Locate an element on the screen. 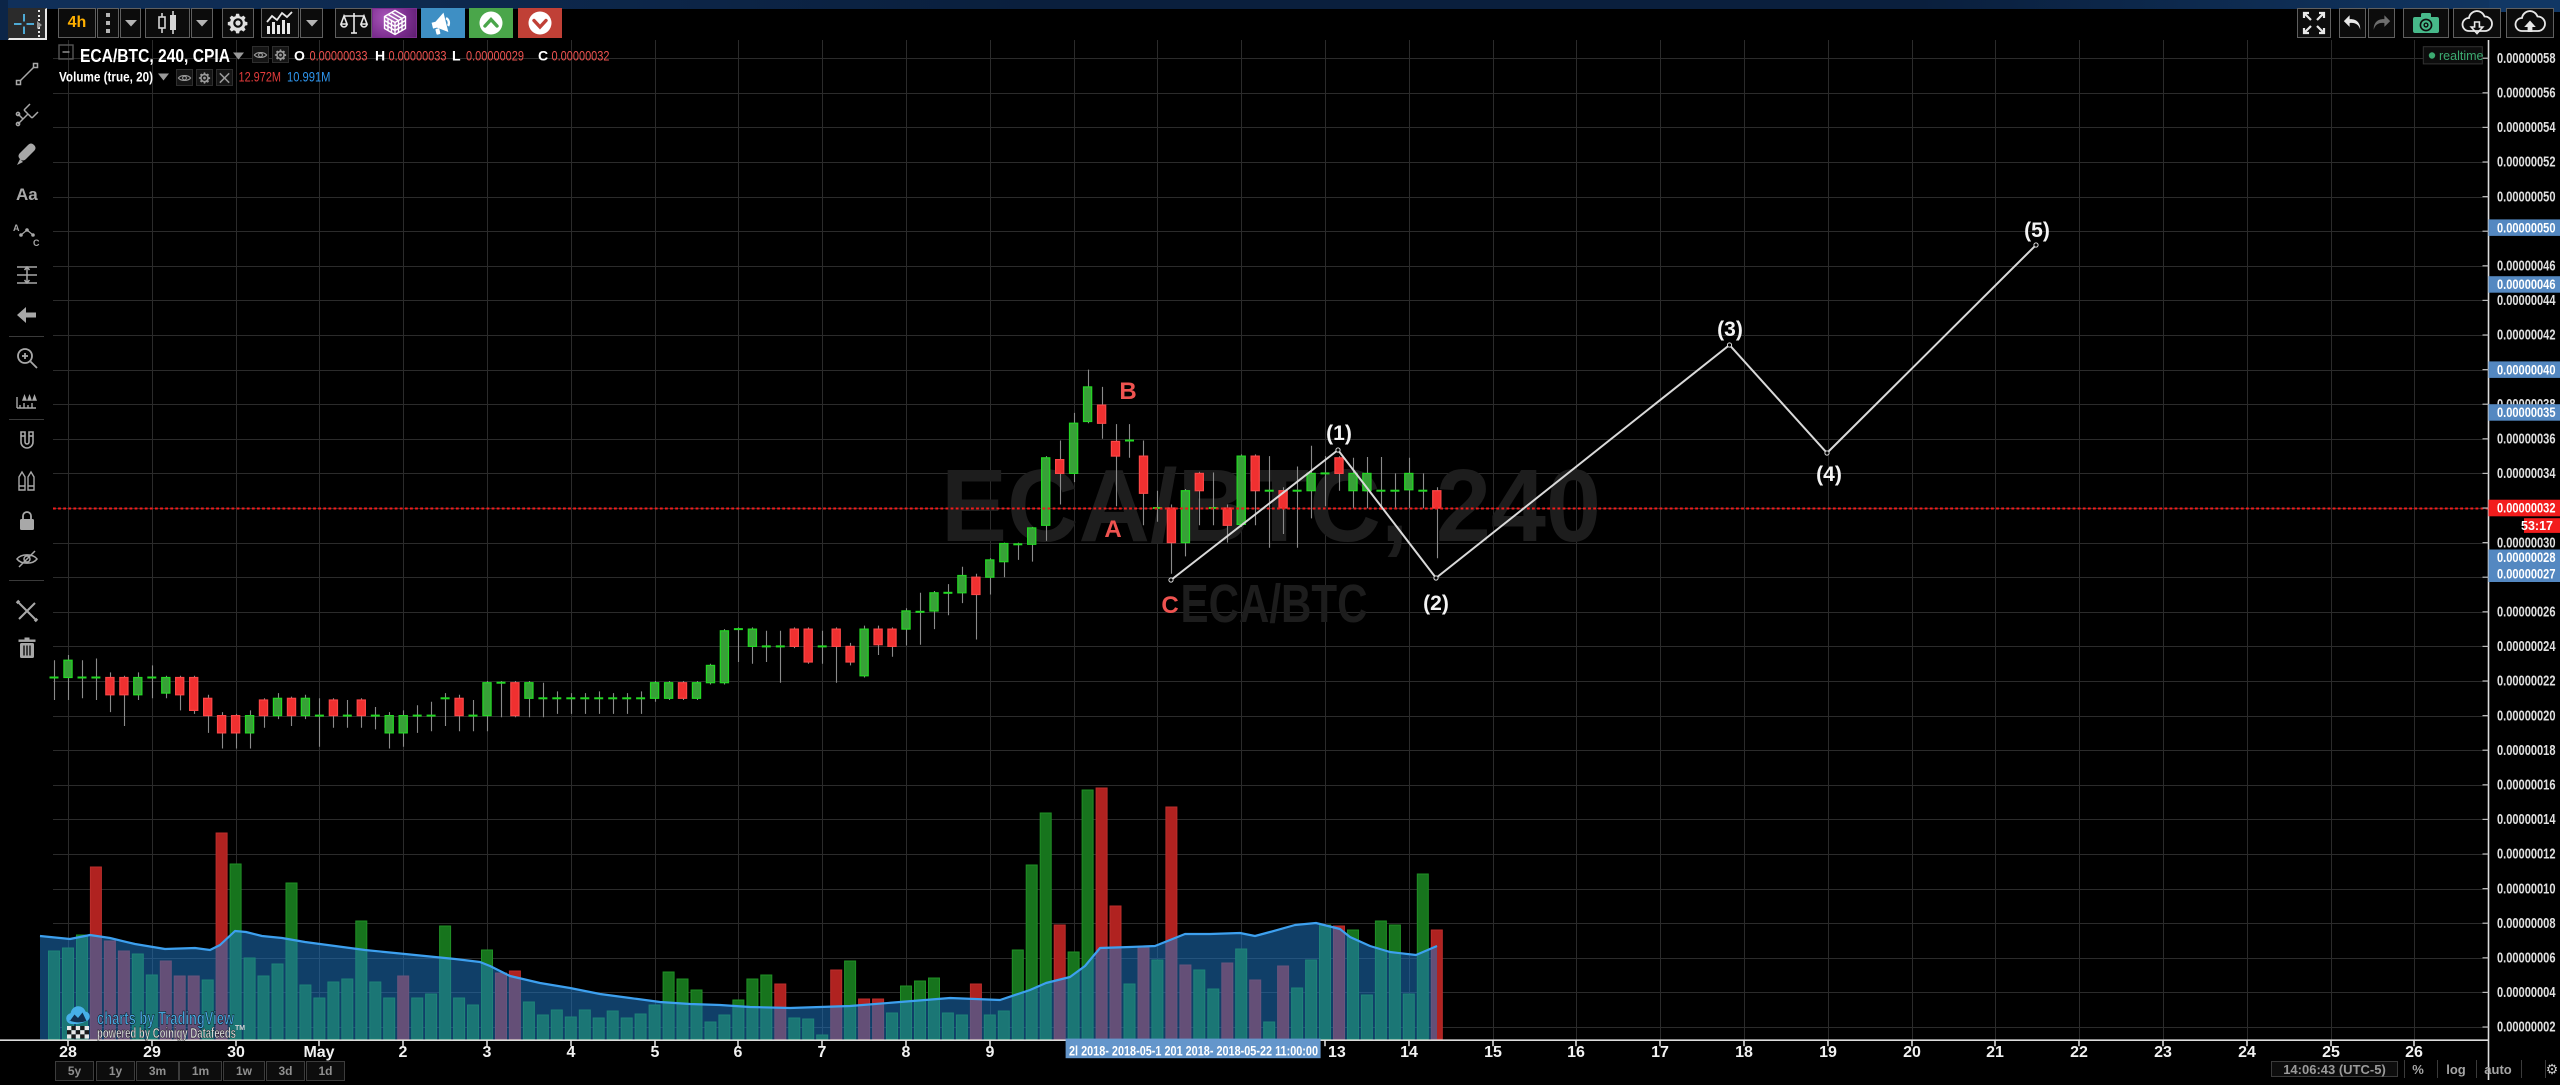 Image resolution: width=2560 pixels, height=1085 pixels. svg-text: 0.00000029 is located at coordinates (495, 56).